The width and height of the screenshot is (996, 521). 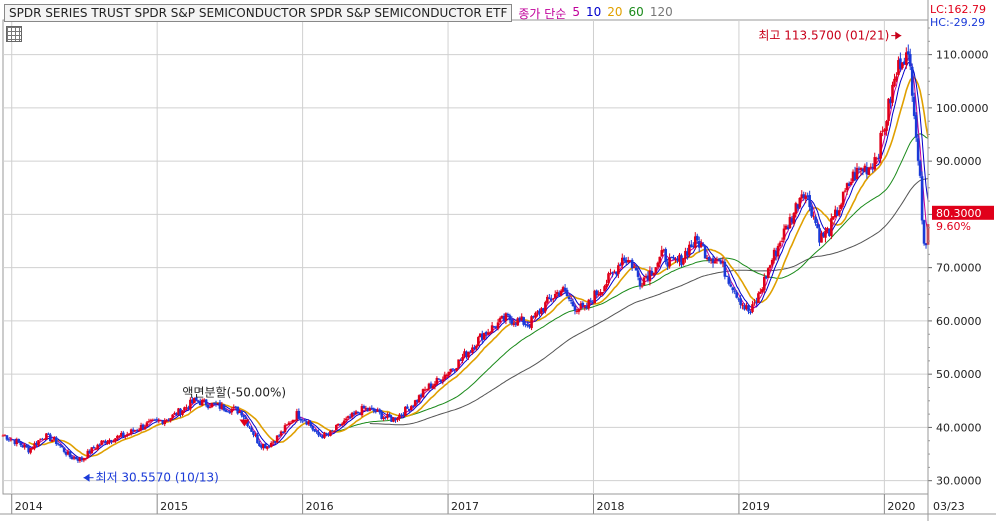 I want to click on low-annotation: 최저 30.5570 (10/13), so click(x=157, y=478).